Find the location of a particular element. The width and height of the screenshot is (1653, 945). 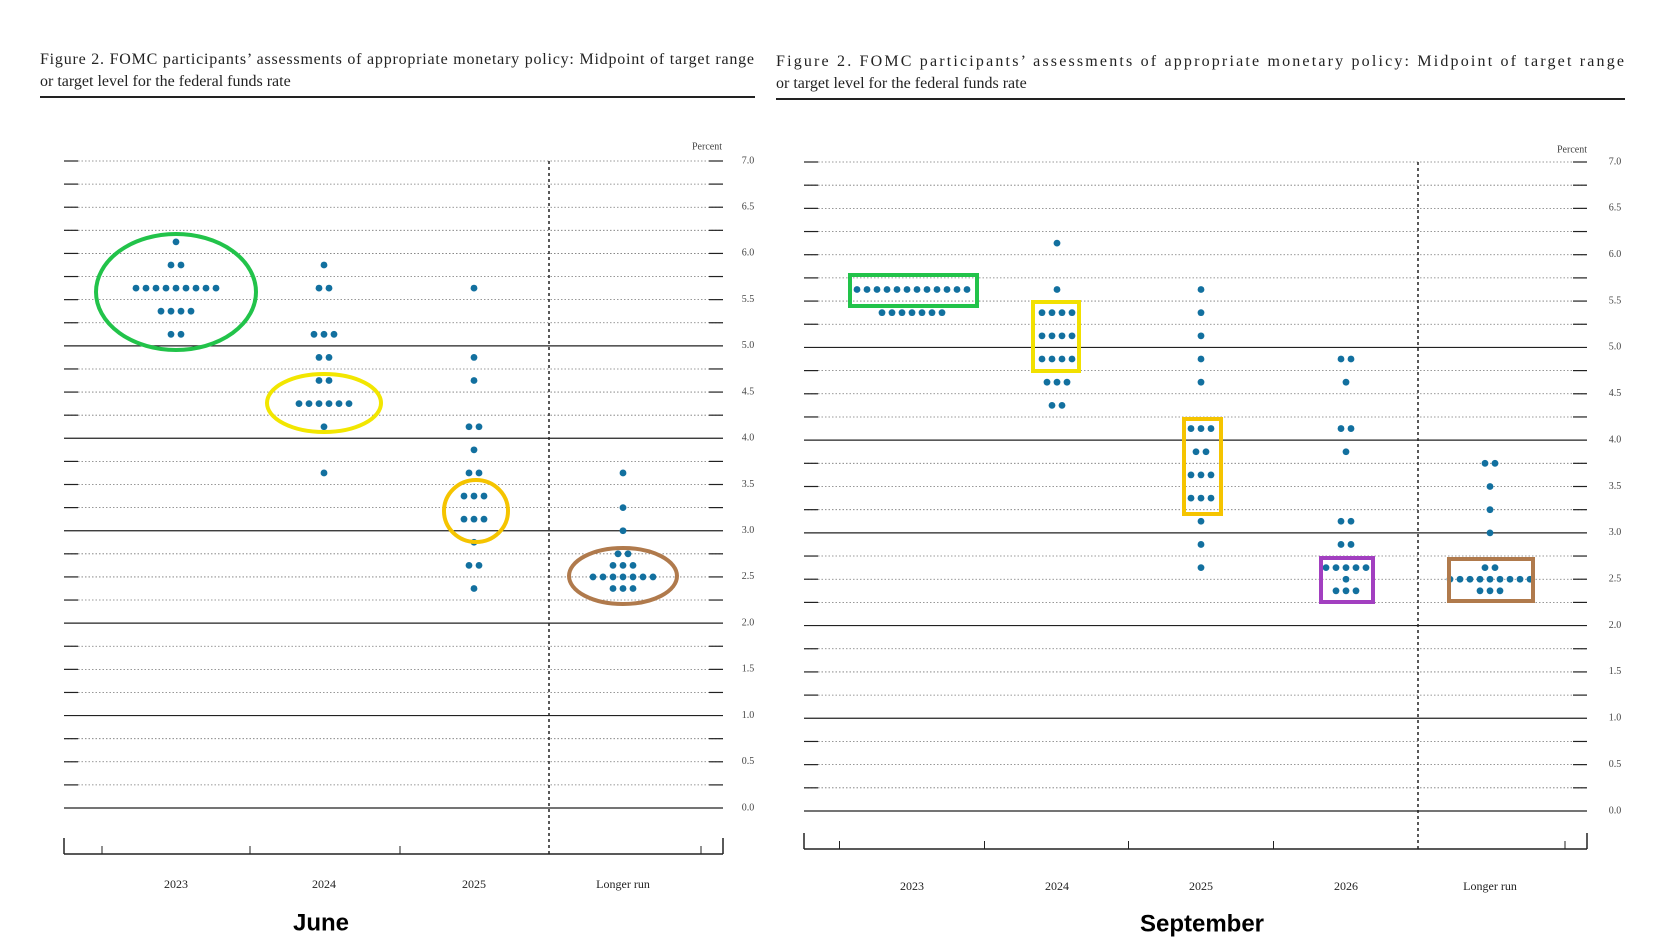

y-tick-label: 1.5 is located at coordinates (748, 669).